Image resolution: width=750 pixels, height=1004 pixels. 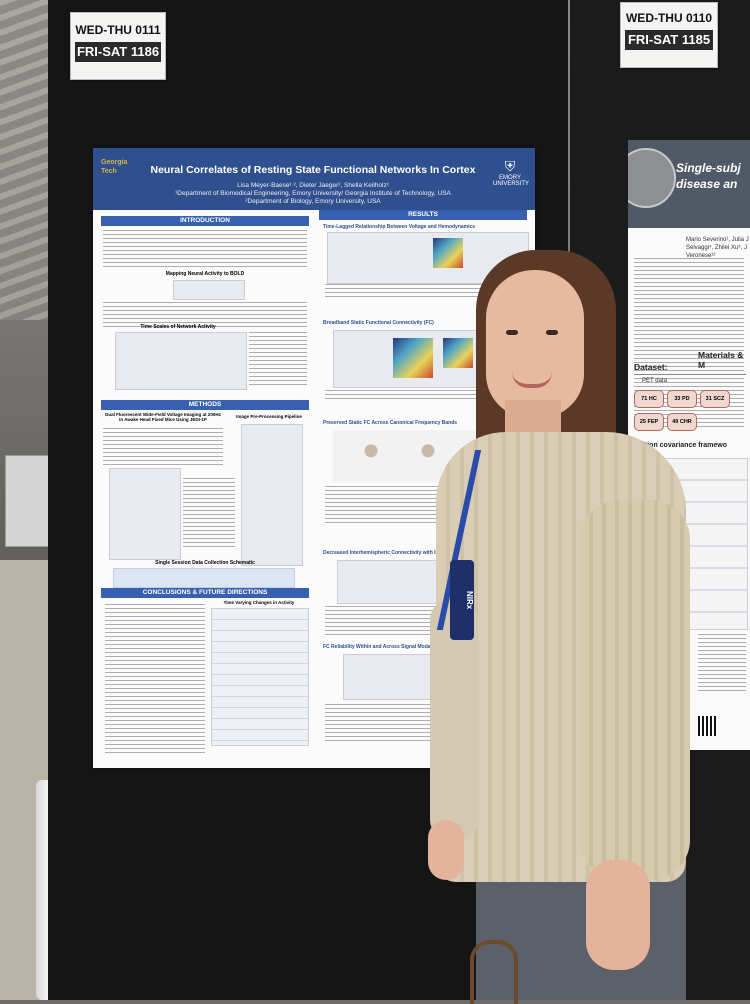 What do you see at coordinates (494, 972) in the screenshot?
I see `bag-strap` at bounding box center [494, 972].